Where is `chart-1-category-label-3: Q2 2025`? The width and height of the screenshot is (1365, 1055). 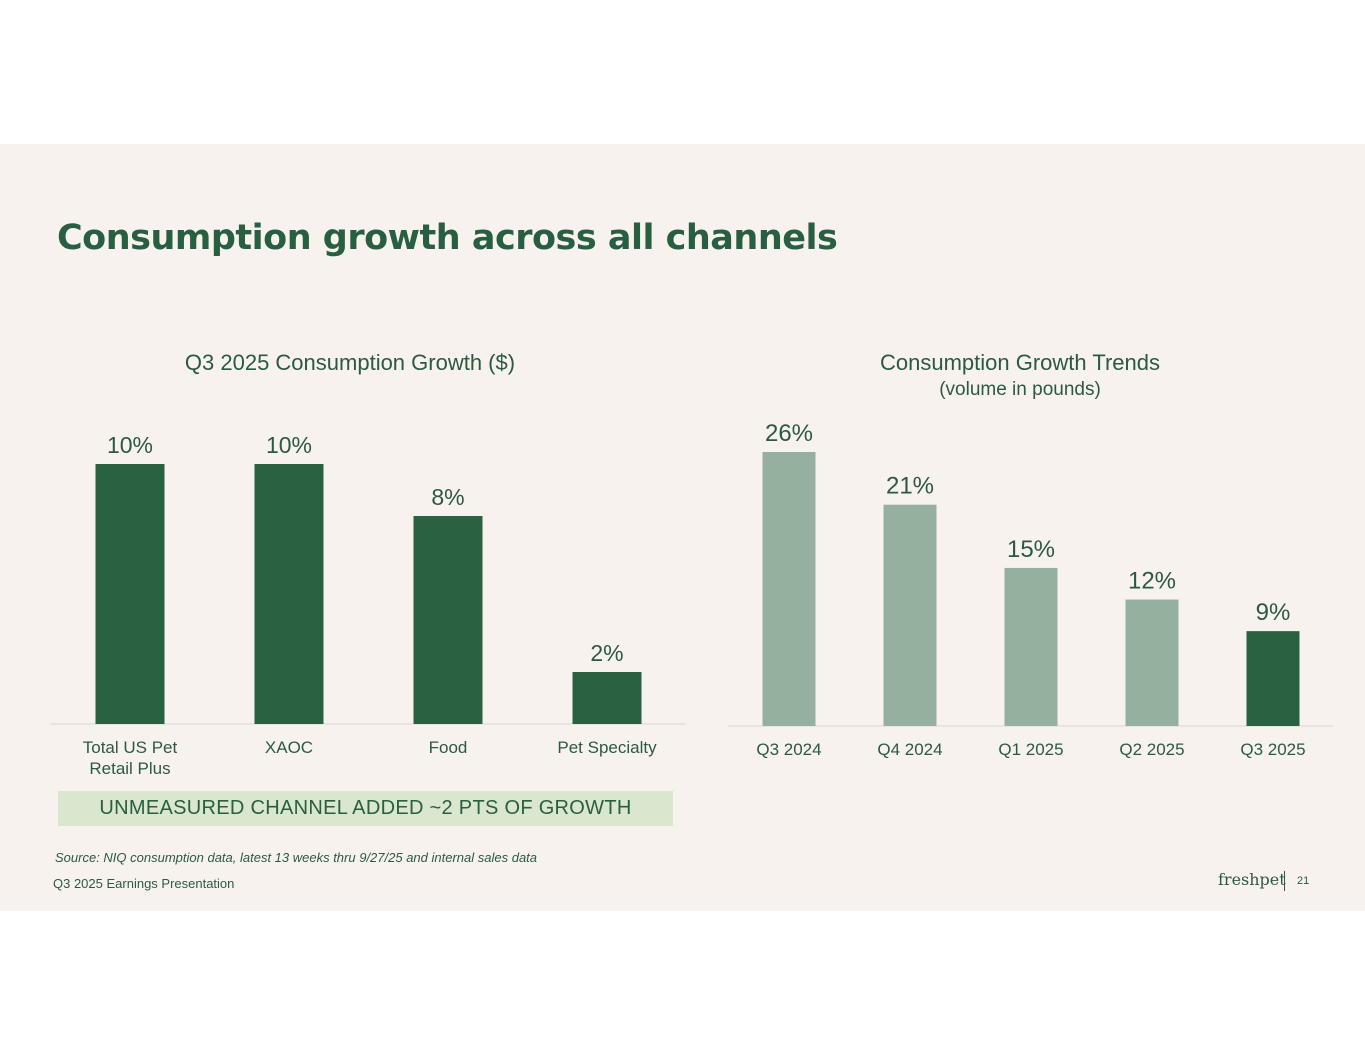
chart-1-category-label-3: Q2 2025 is located at coordinates (1151, 749).